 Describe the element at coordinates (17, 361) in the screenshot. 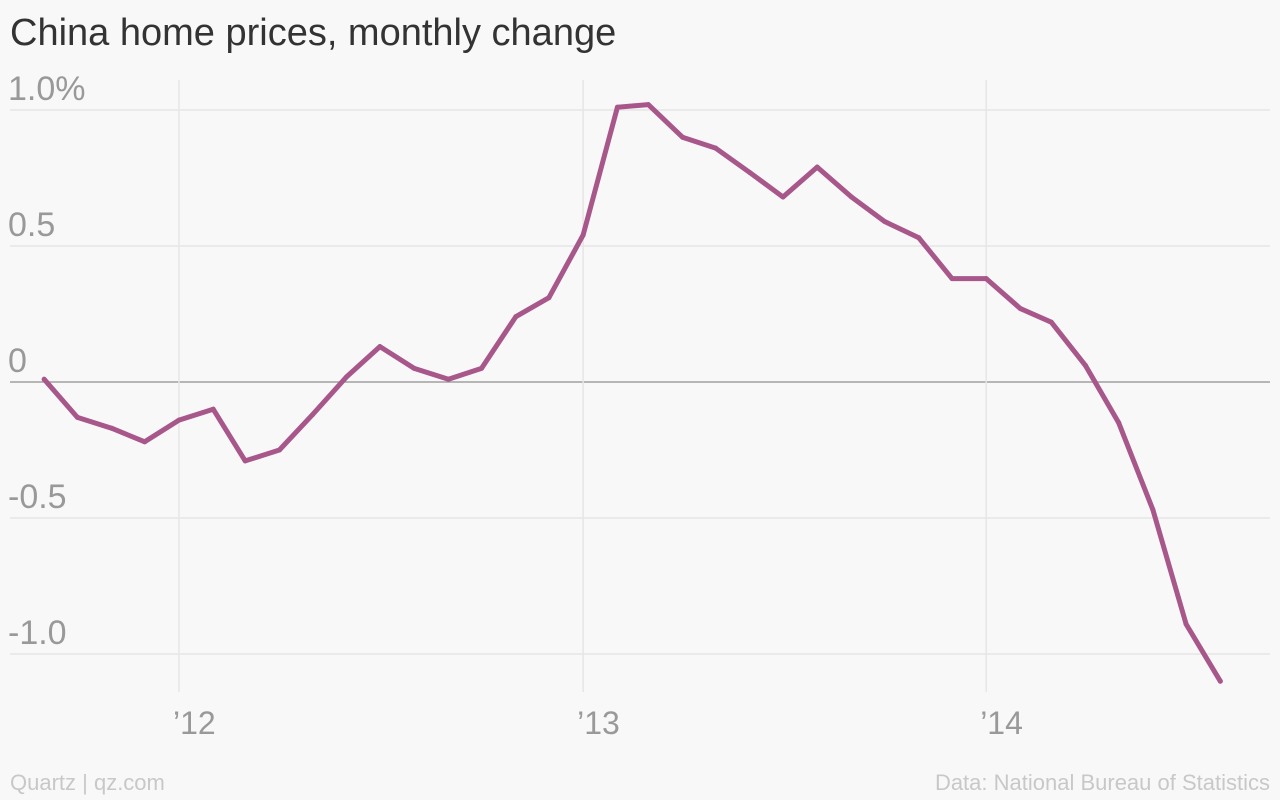

I see `y-tick-label: 0` at that location.